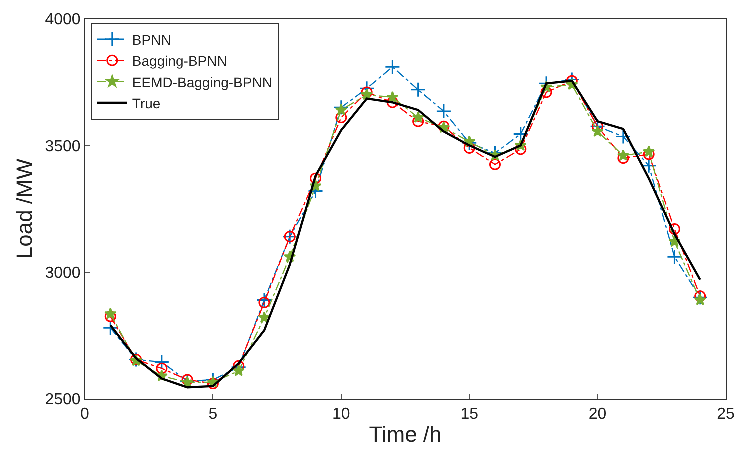  I want to click on legend-label: Bagging-BPNN, so click(180, 61).